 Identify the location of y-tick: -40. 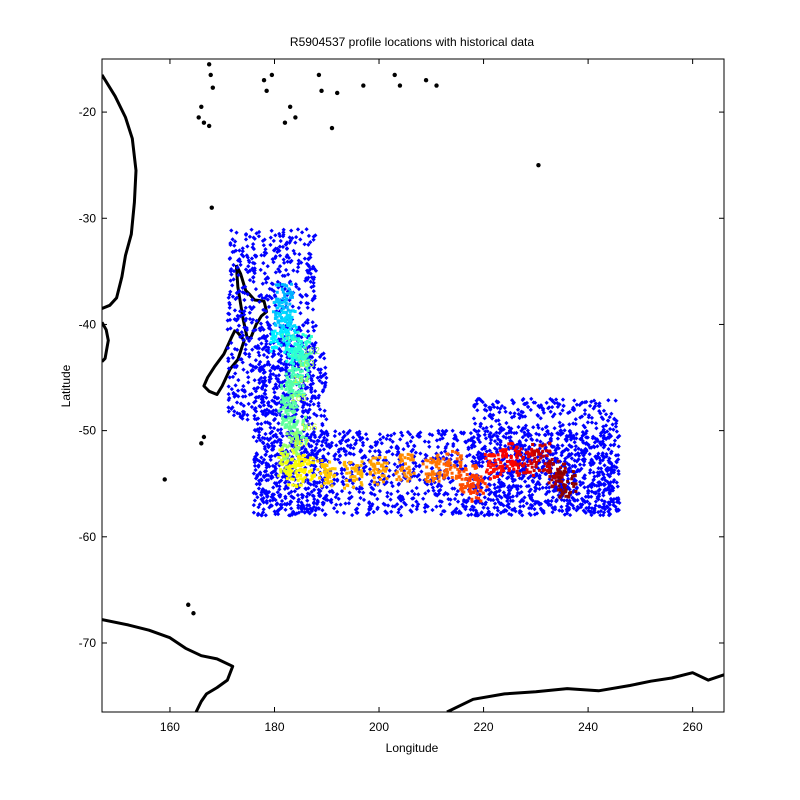
(401, 324).